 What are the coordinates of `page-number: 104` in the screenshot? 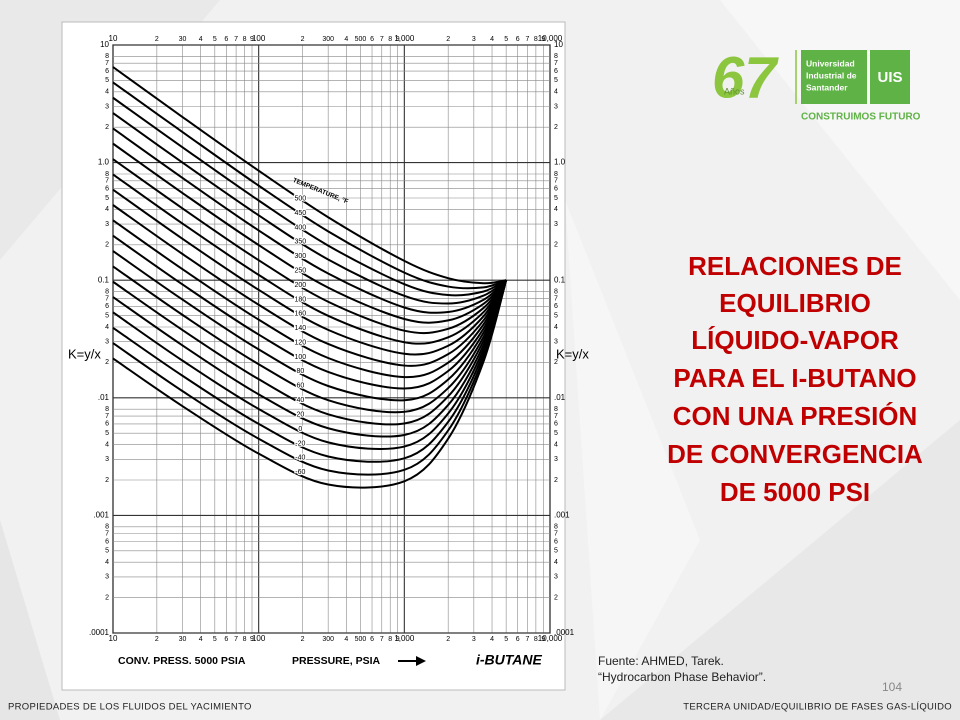 It's located at (892, 687).